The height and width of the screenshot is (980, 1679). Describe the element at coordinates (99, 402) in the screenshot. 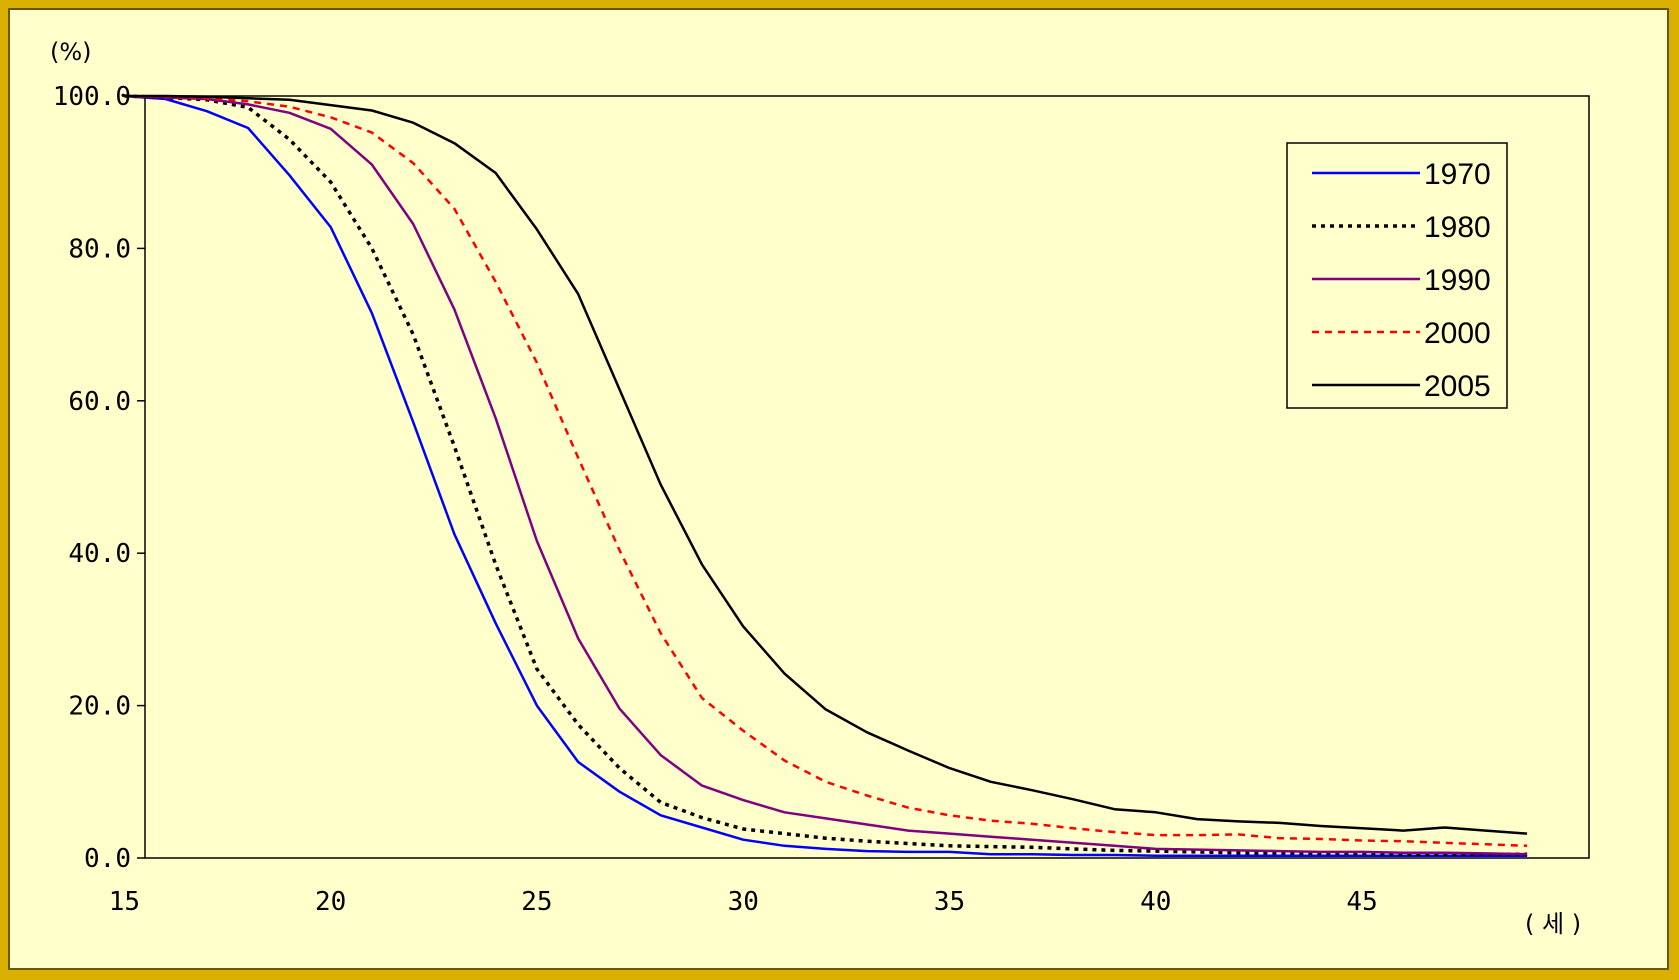

I see `y-tick-label: 60.0` at that location.